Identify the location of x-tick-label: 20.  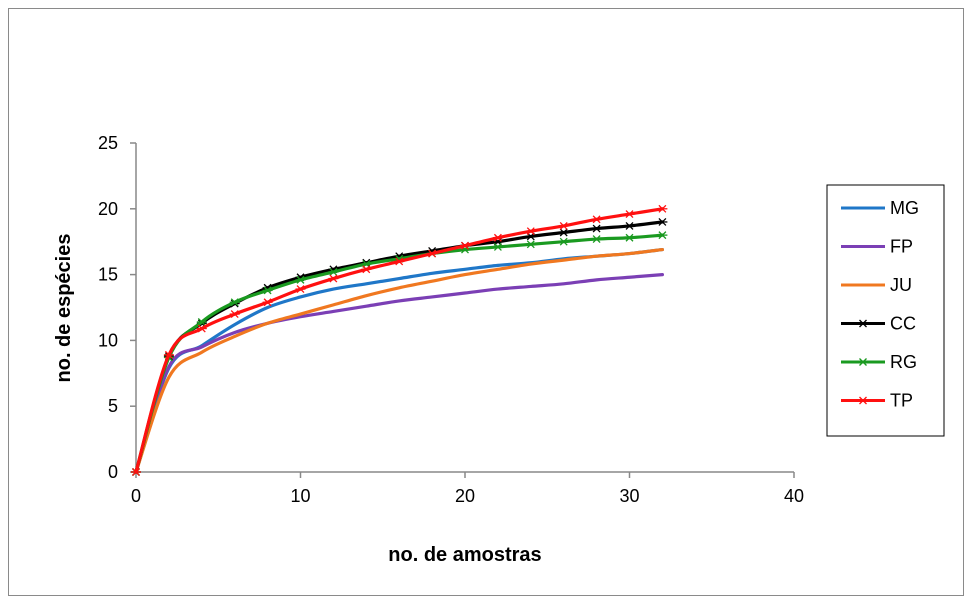
(465, 496).